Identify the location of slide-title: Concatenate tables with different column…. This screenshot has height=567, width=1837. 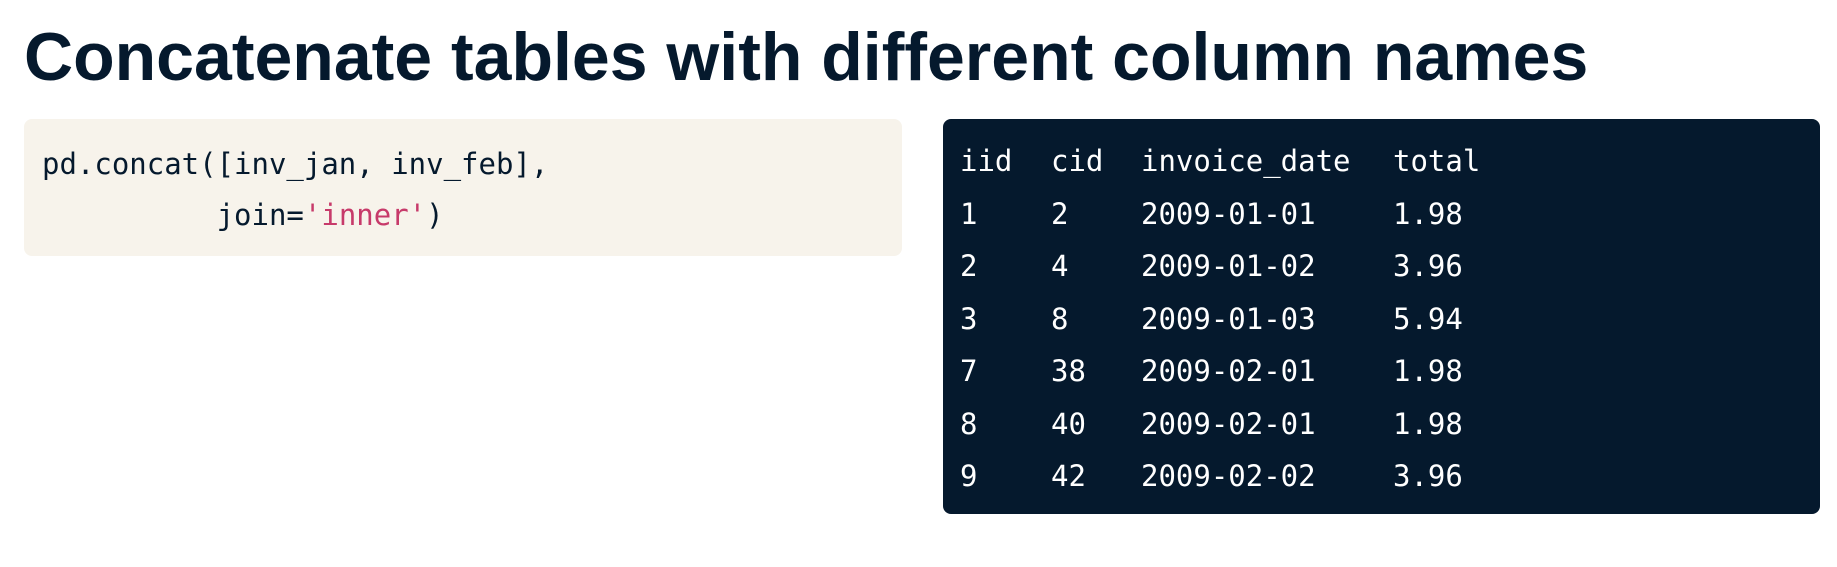
(806, 57).